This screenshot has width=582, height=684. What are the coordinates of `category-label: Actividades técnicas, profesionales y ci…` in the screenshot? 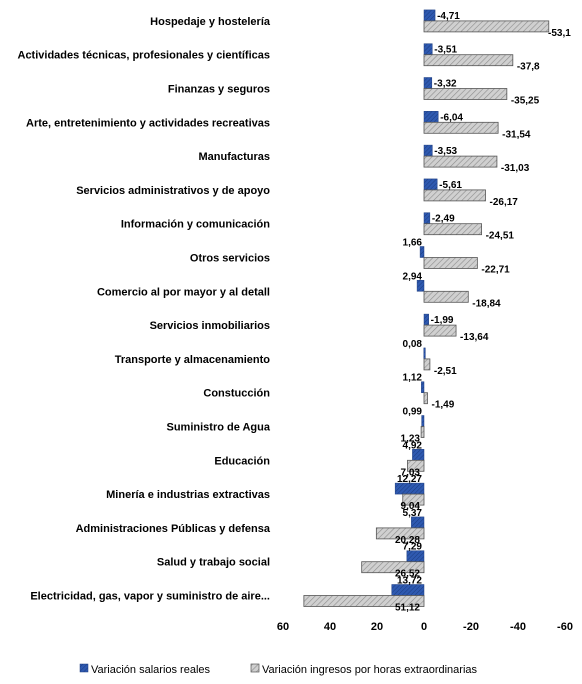 It's located at (144, 56).